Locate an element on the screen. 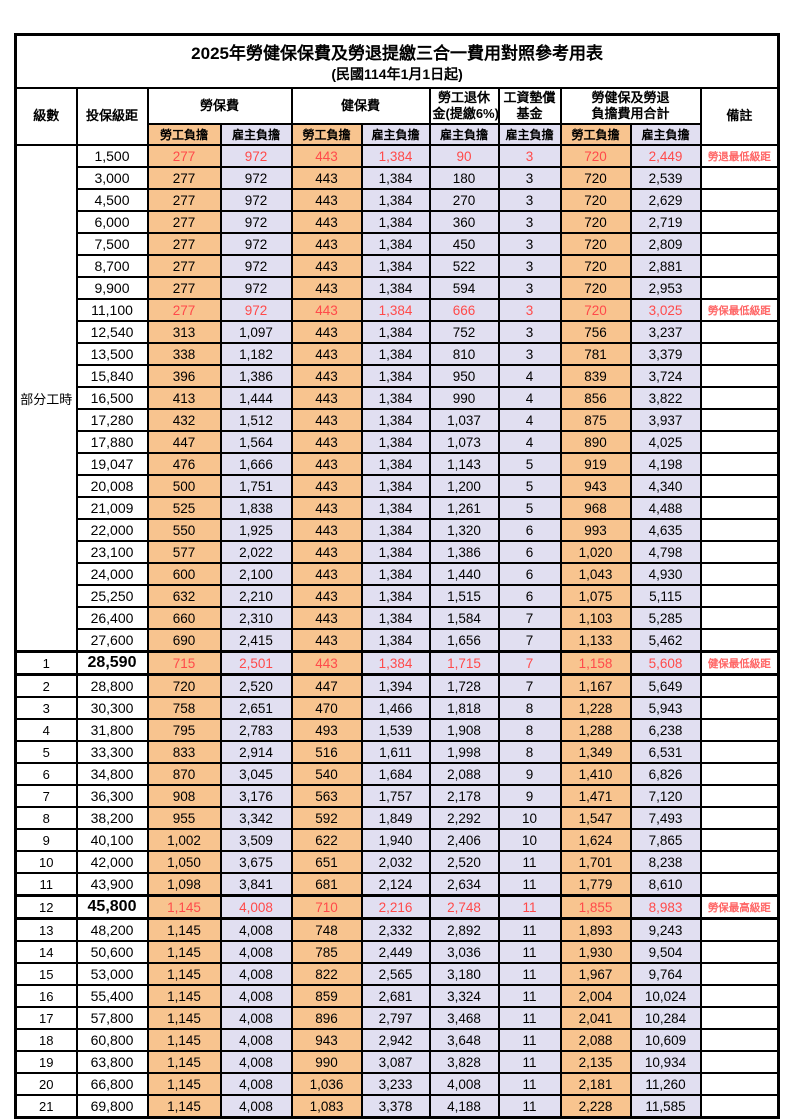 This screenshot has width=791, height=1120. cell-labor-employee: 447 is located at coordinates (184, 442).